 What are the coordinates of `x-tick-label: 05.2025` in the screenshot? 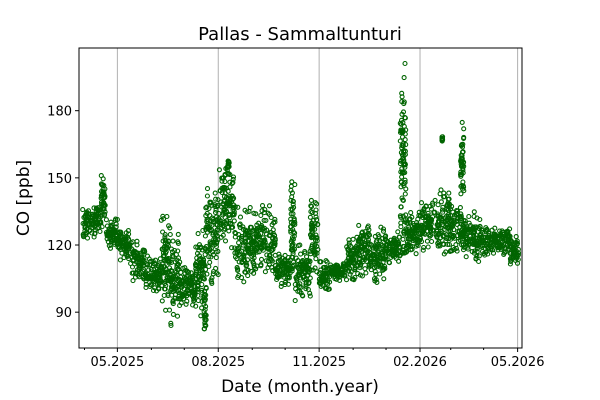 It's located at (117, 362).